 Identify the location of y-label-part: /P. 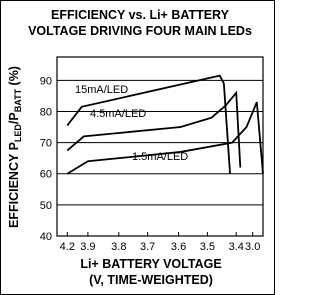
(14, 118).